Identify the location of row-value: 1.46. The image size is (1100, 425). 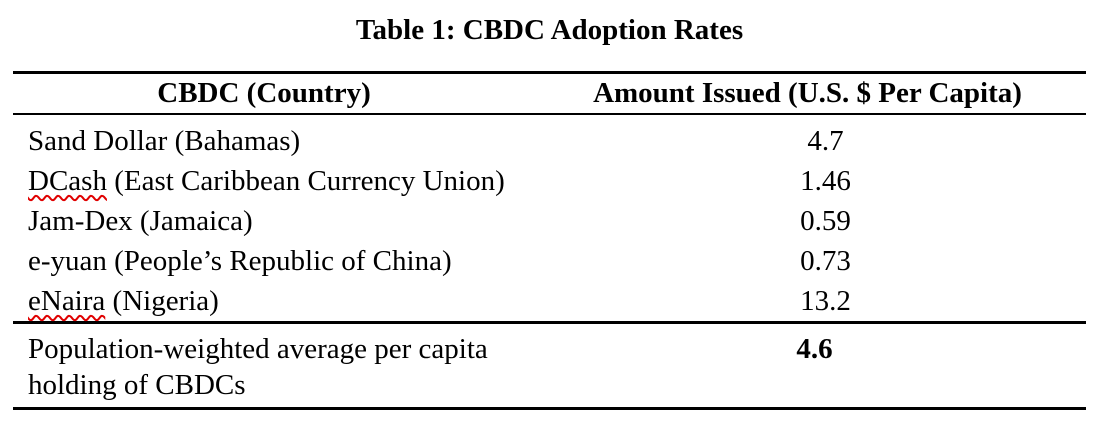
(825, 180).